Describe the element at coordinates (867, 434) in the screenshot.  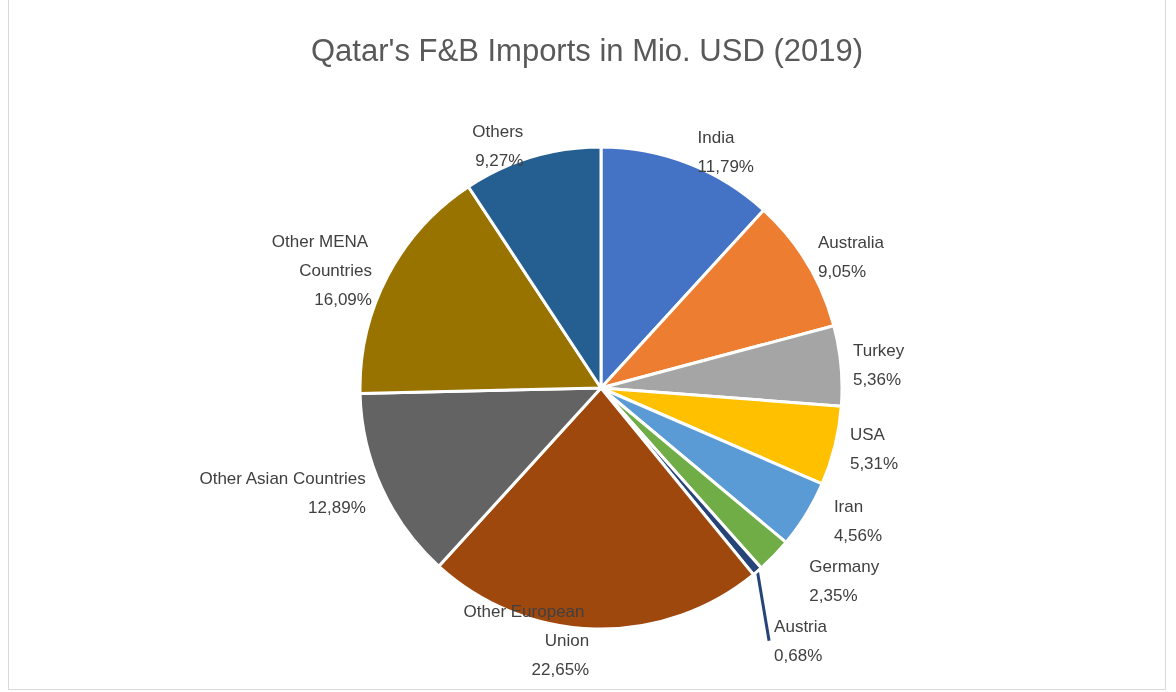
I see `slice-label: USA` at that location.